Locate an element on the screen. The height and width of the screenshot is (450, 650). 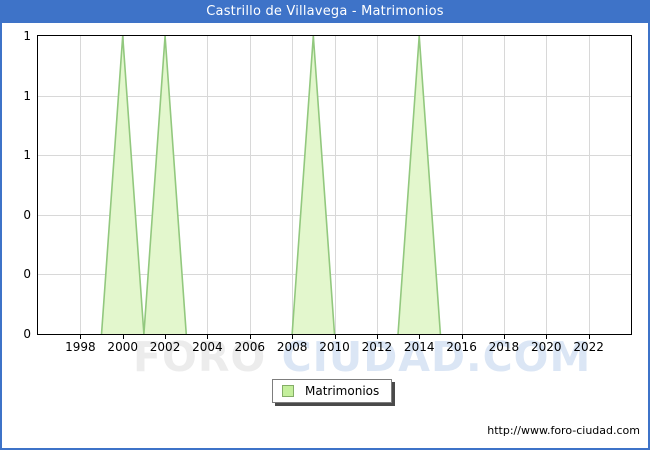
line-spike-2000 is located at coordinates (122, 185).